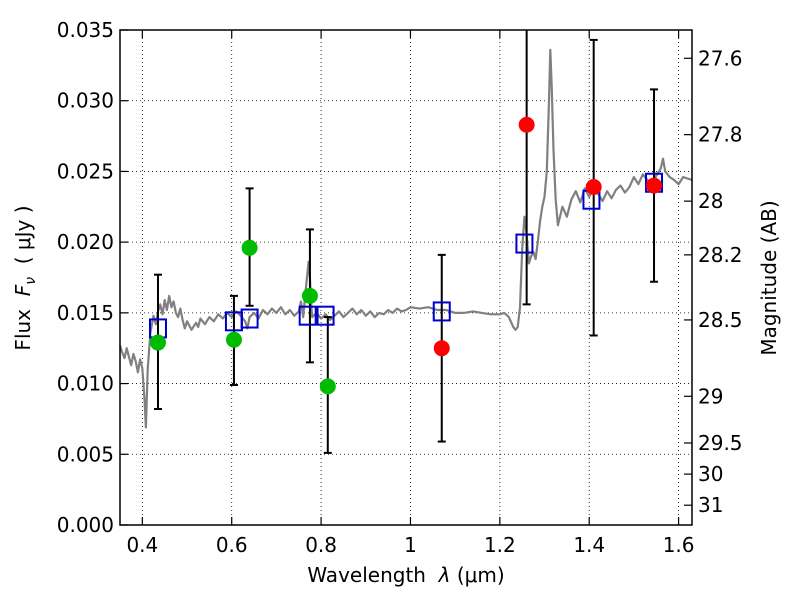 The height and width of the screenshot is (600, 800). I want to click on x-axis-label: Wavelength λ (μm), so click(405, 575).